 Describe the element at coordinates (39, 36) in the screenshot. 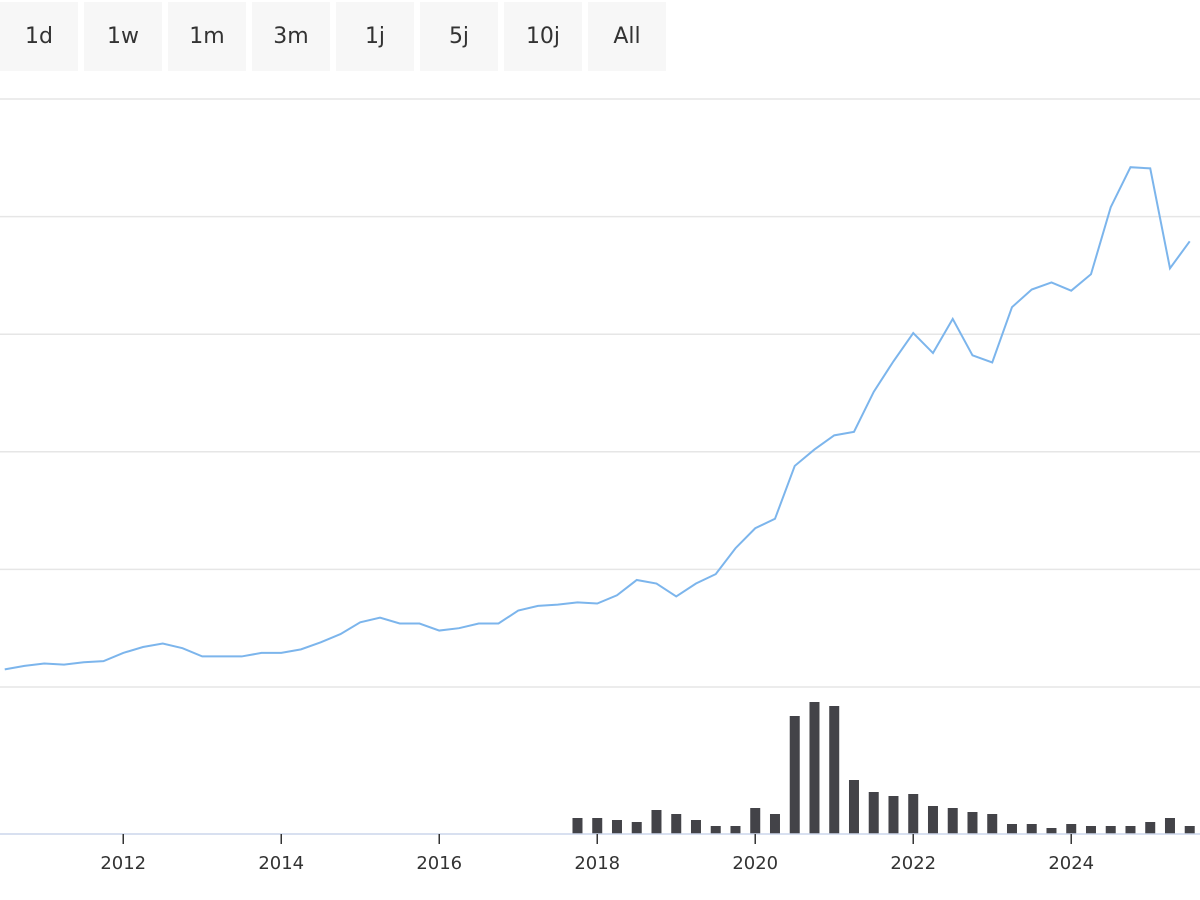

I see `range-button: 1d` at that location.